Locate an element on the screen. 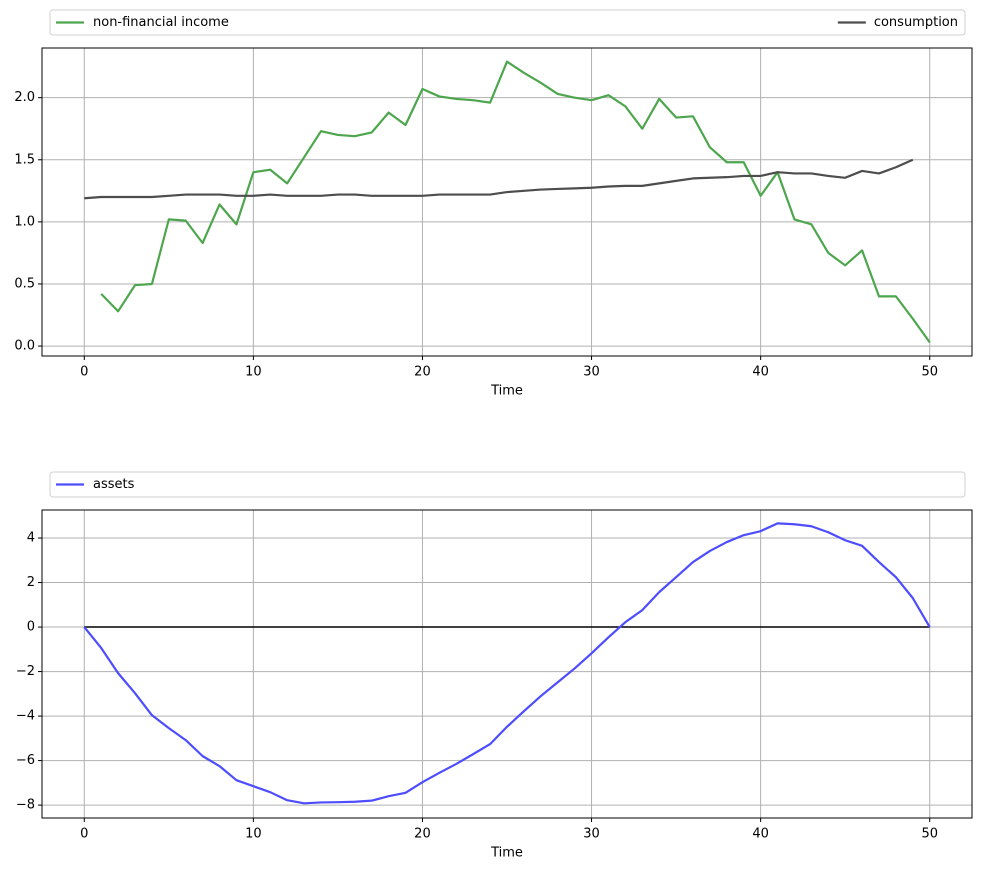 This screenshot has height=871, width=981. y-tick-label: 1.0 is located at coordinates (24, 221).